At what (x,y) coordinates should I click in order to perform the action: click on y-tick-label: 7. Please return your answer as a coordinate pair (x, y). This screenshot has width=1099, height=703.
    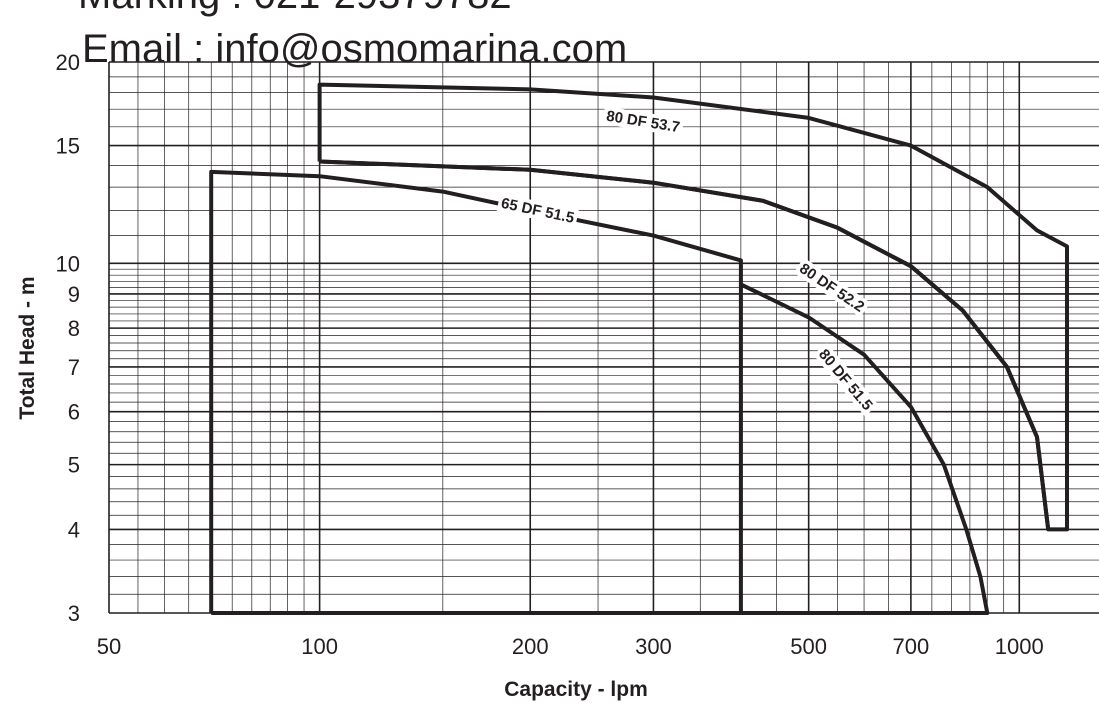
    Looking at the image, I should click on (74, 367).